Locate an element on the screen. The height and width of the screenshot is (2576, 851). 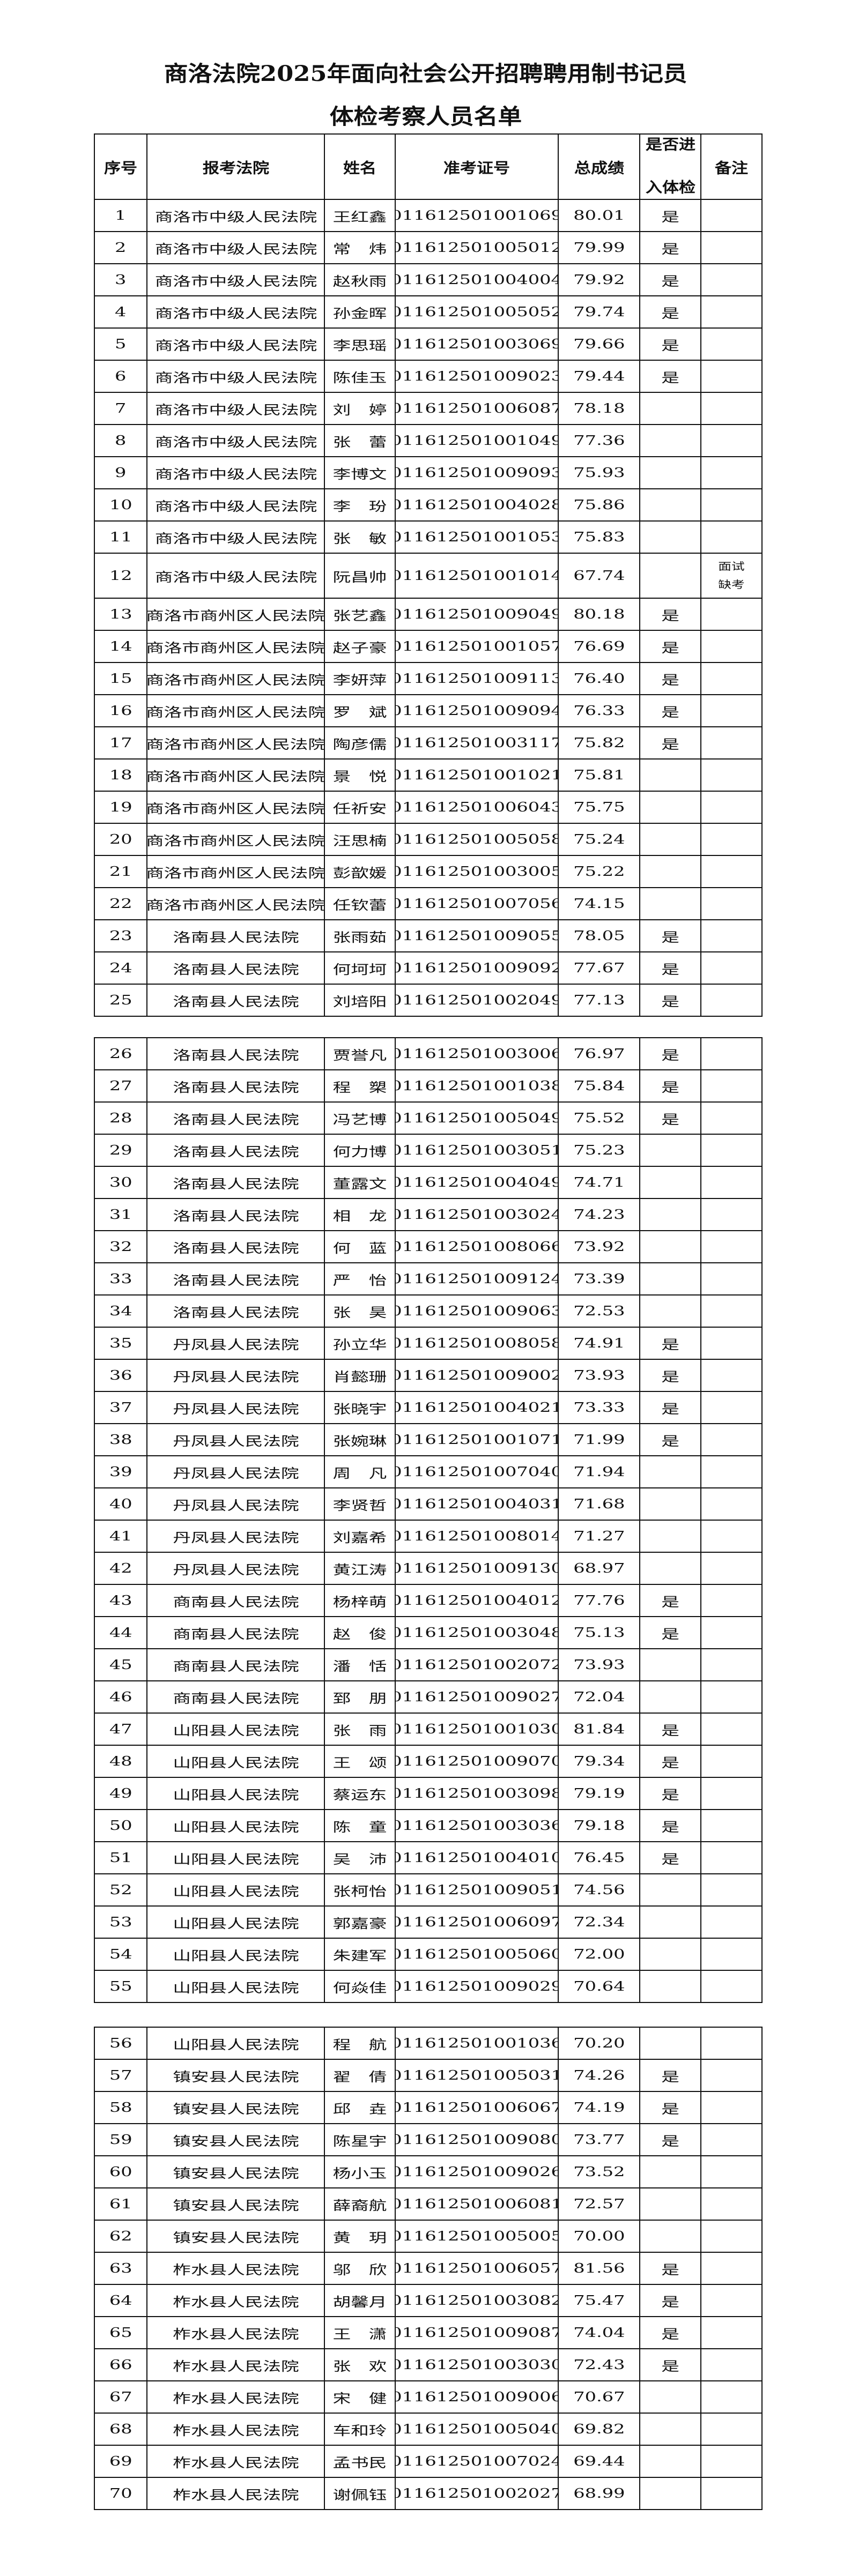
cell-seq: 32 is located at coordinates (121, 1246).